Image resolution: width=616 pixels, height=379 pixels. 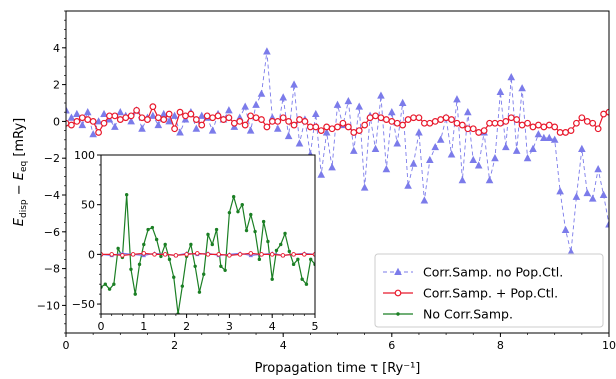 I want to click on ylabel-unit: [mRy], so click(x=19, y=139).